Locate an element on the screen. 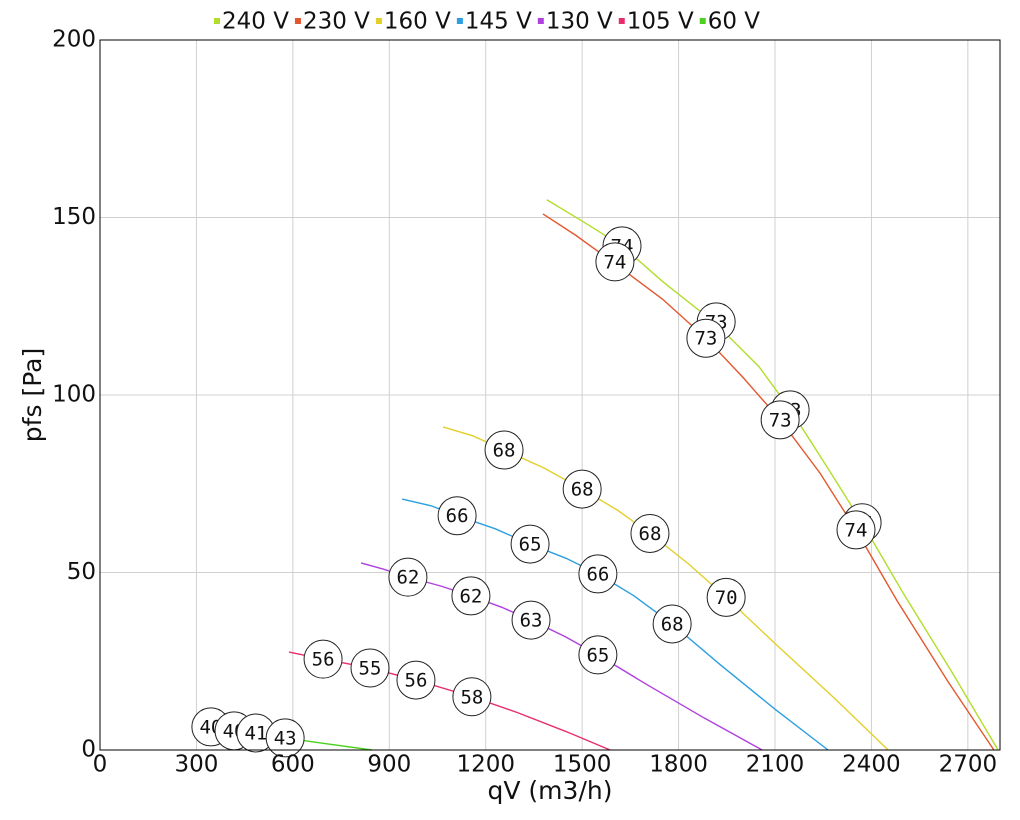 The width and height of the screenshot is (1020, 820). x-tick-label: 900 is located at coordinates (389, 765).